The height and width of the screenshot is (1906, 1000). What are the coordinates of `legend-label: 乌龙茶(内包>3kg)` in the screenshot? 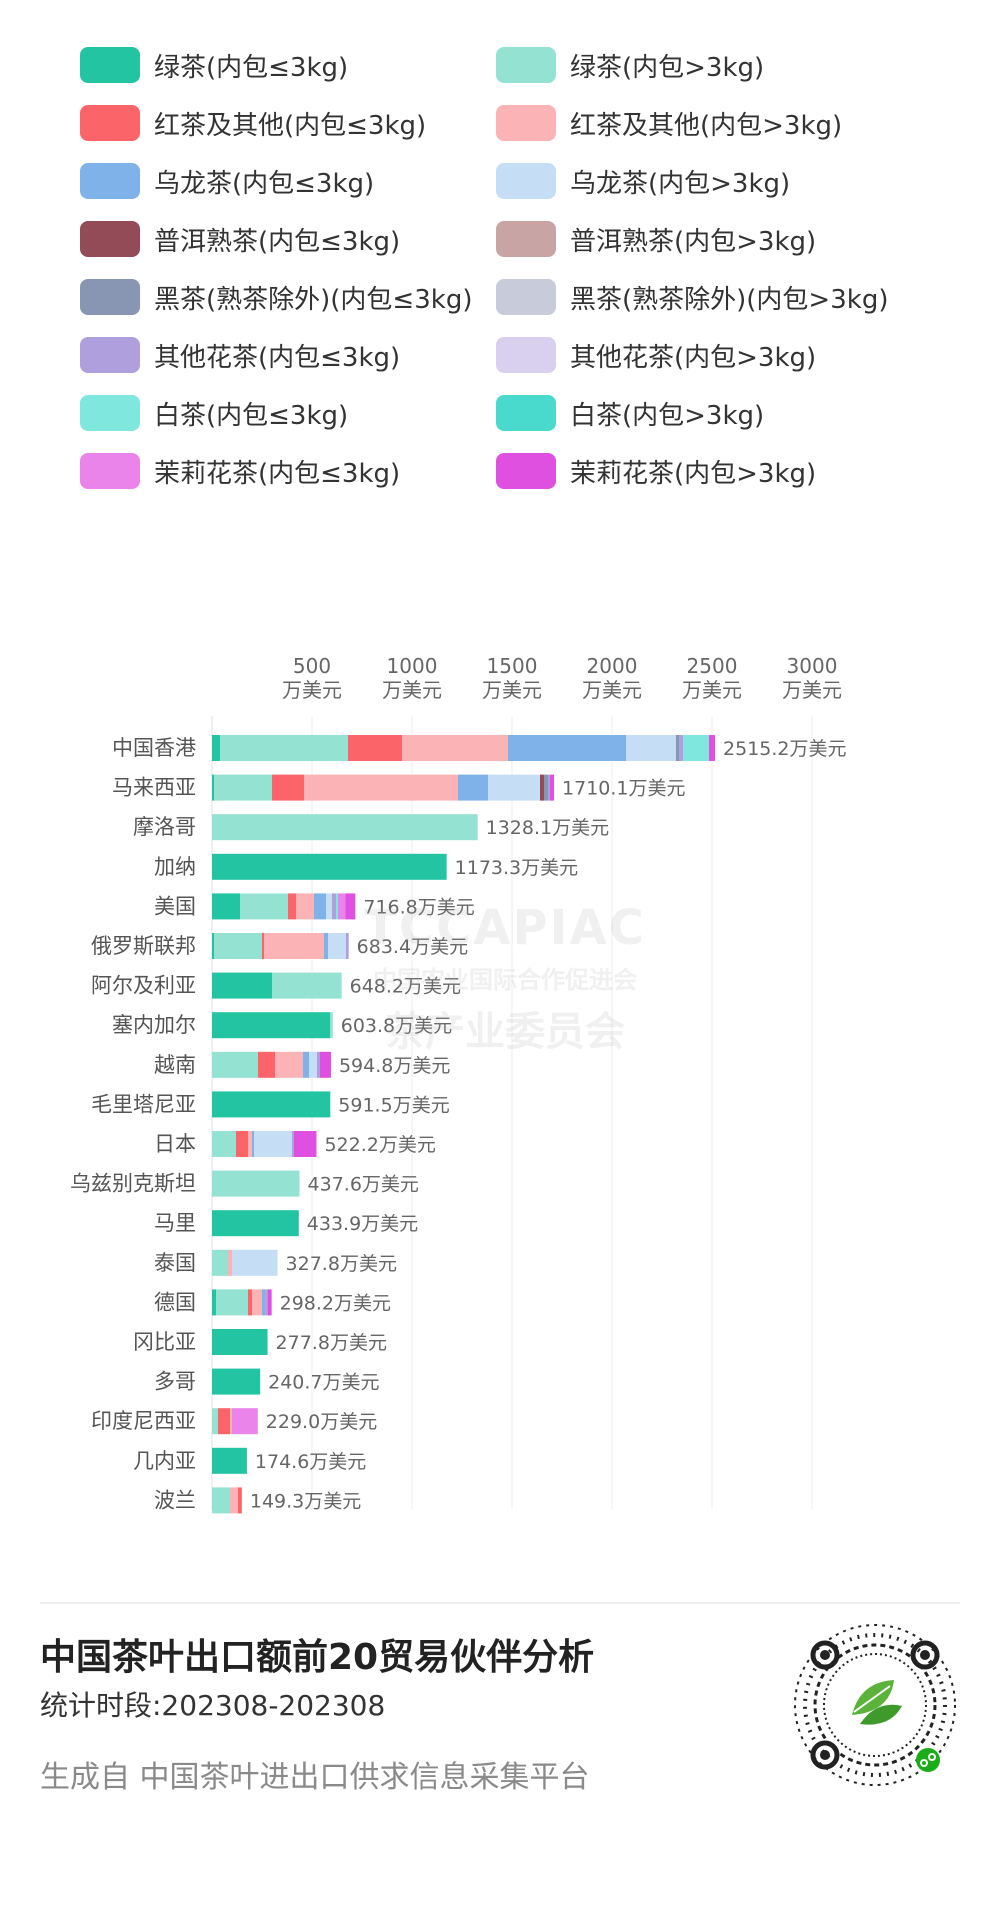 It's located at (680, 183).